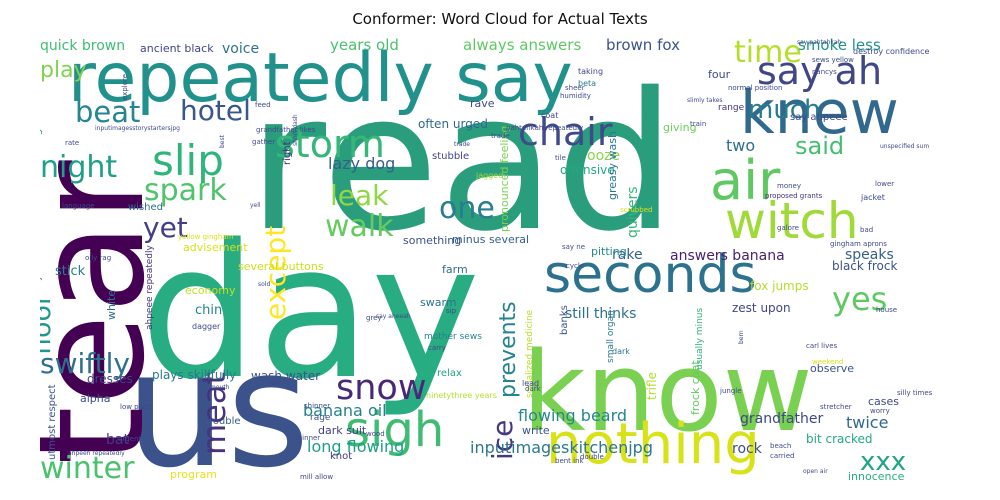 The width and height of the screenshot is (1000, 500). I want to click on word-sigh: sigh, so click(394, 430).